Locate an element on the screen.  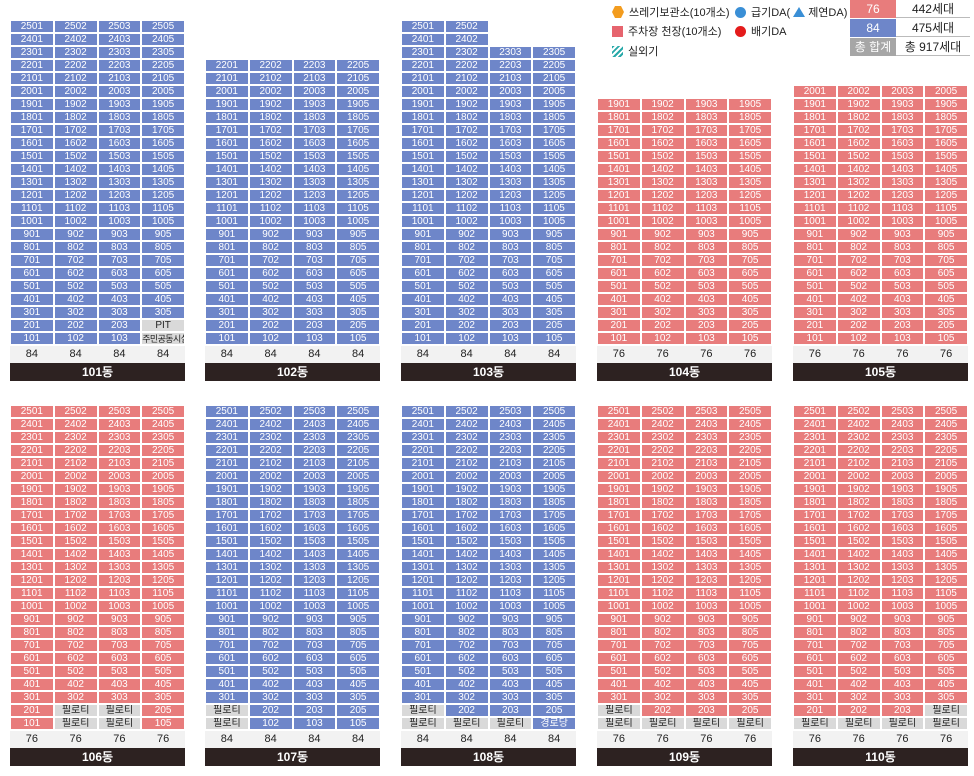
unit-cell: 1901 is located at coordinates (423, 489).